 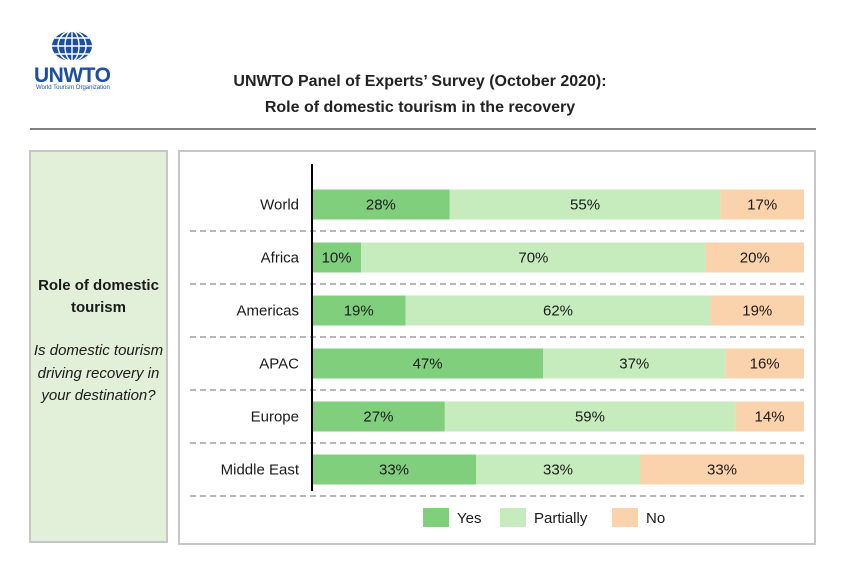 I want to click on data-label: 55%, so click(x=585, y=205).